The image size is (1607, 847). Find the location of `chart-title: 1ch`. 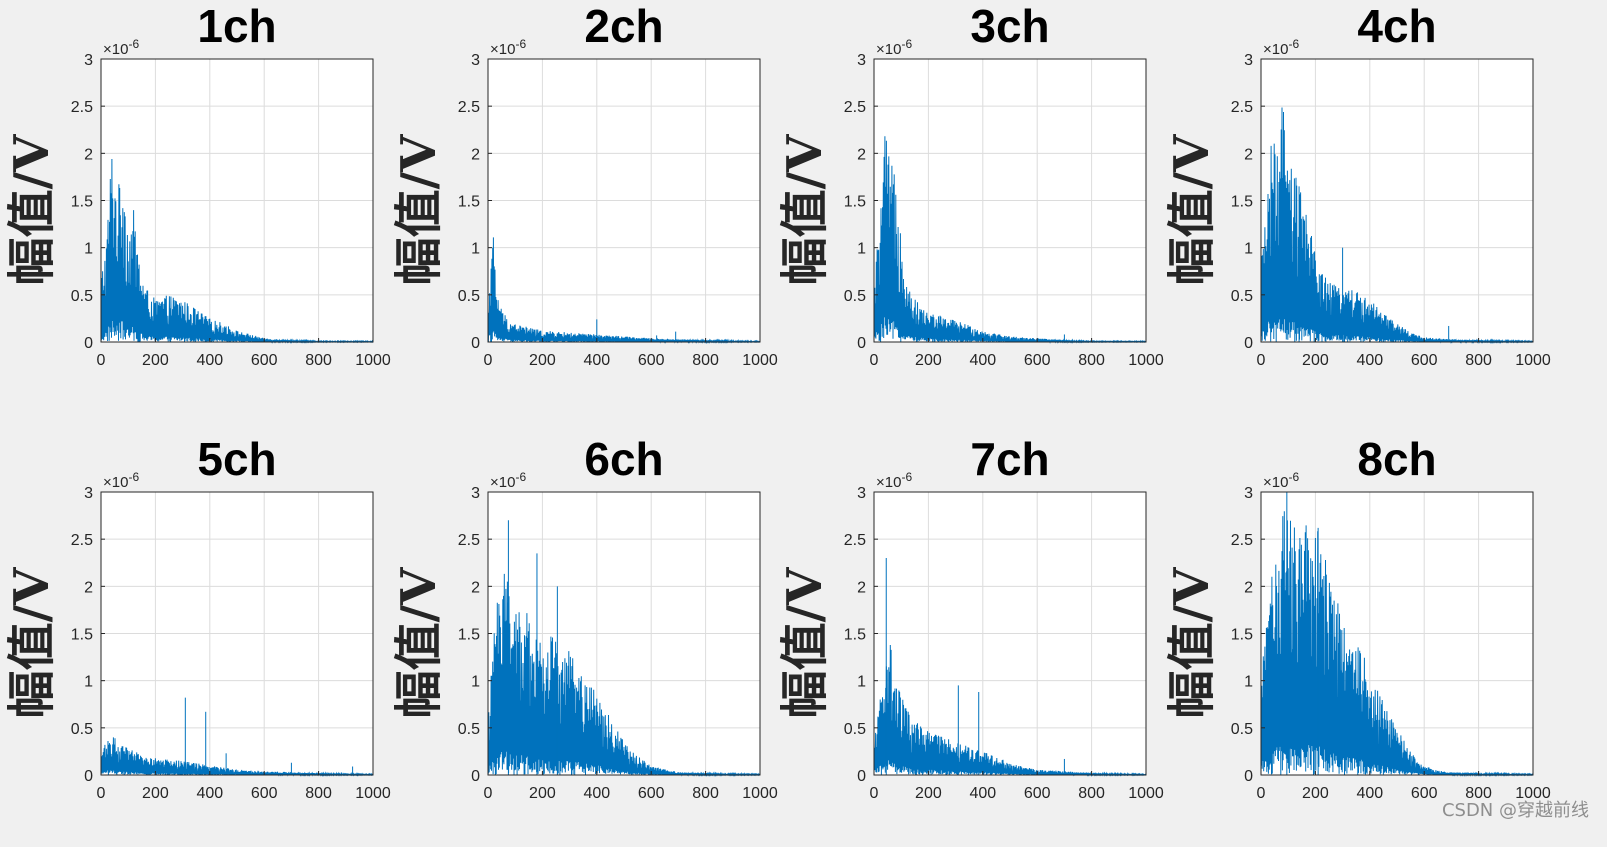

chart-title: 1ch is located at coordinates (237, 26).